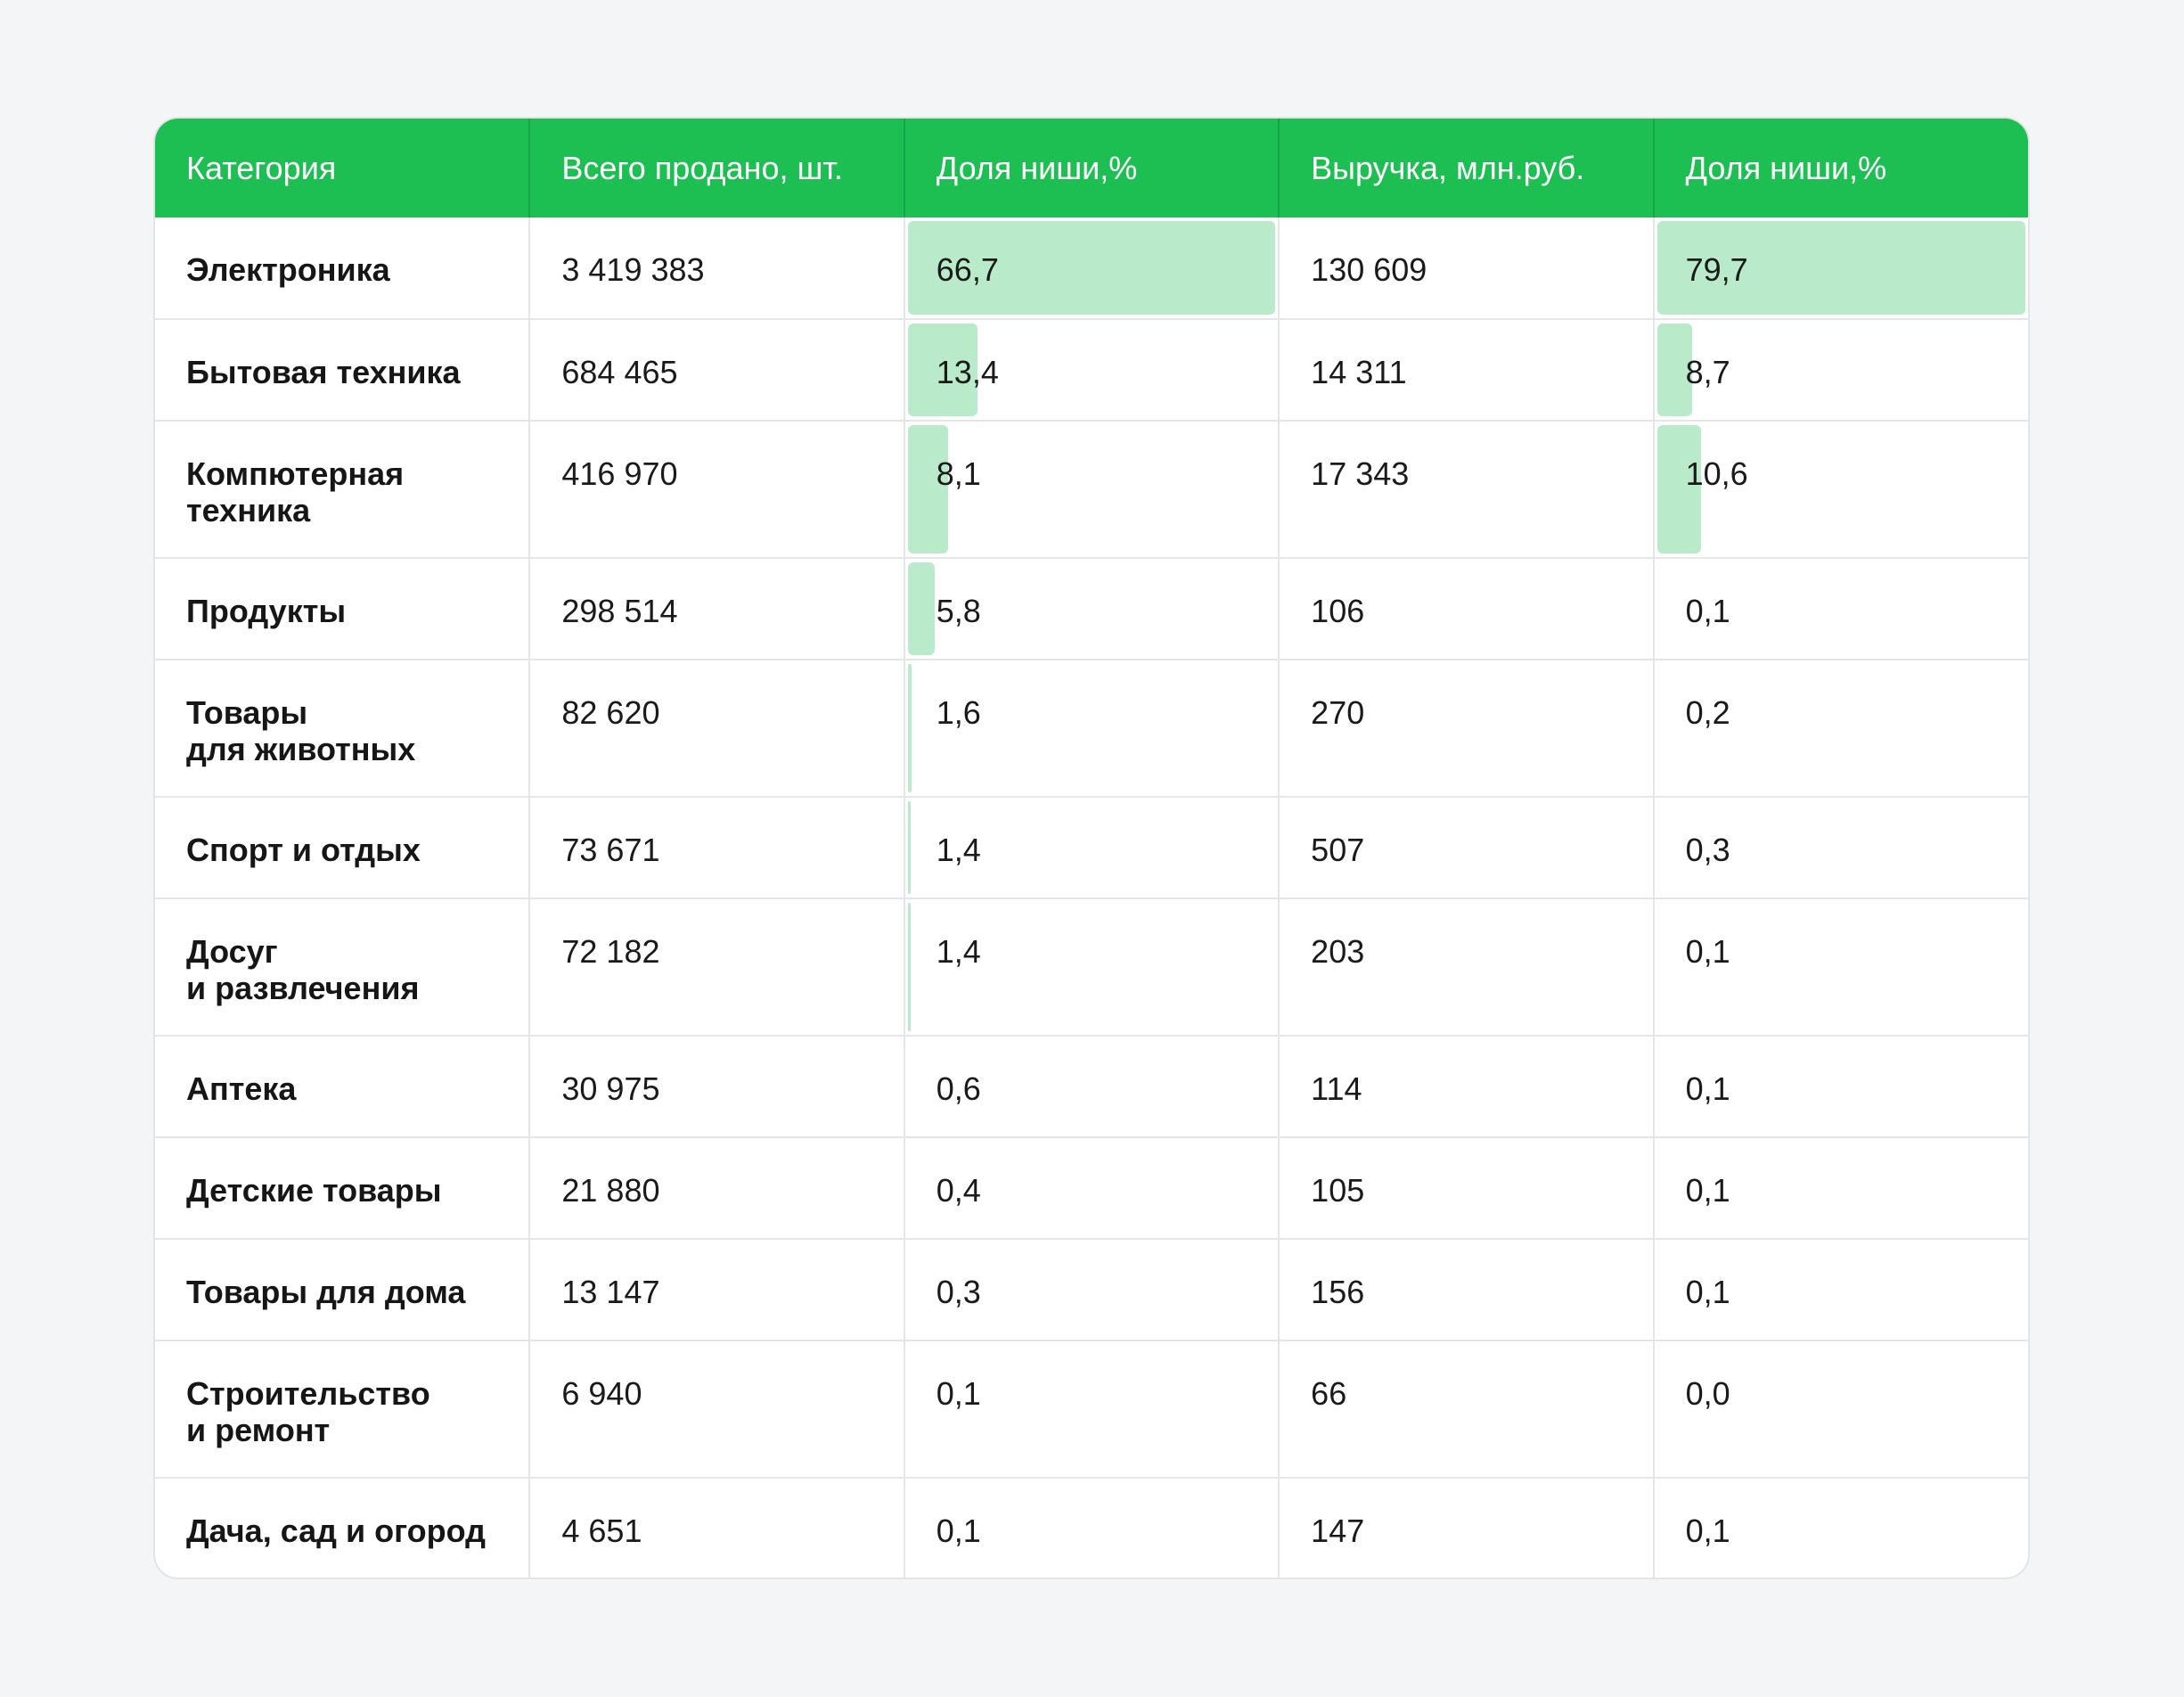  Describe the element at coordinates (1467, 489) in the screenshot. I see `cell-revenue: 17 343` at that location.